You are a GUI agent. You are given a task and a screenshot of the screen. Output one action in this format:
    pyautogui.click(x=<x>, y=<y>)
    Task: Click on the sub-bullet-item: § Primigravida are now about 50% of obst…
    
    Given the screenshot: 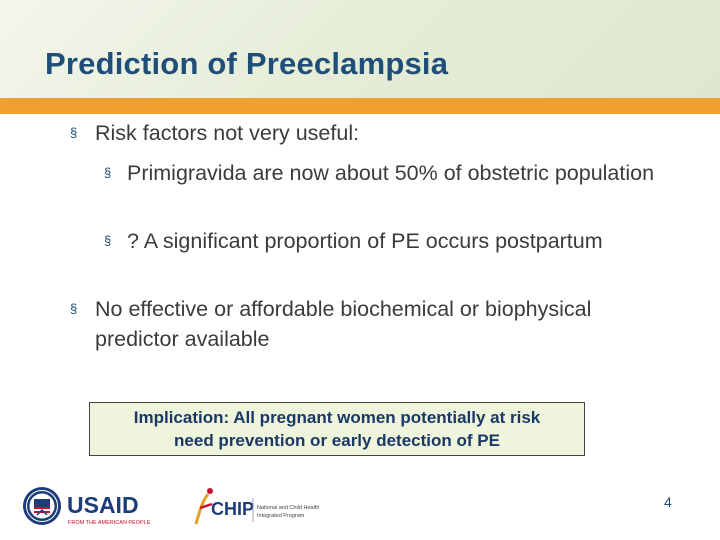 What is the action you would take?
    pyautogui.click(x=394, y=173)
    